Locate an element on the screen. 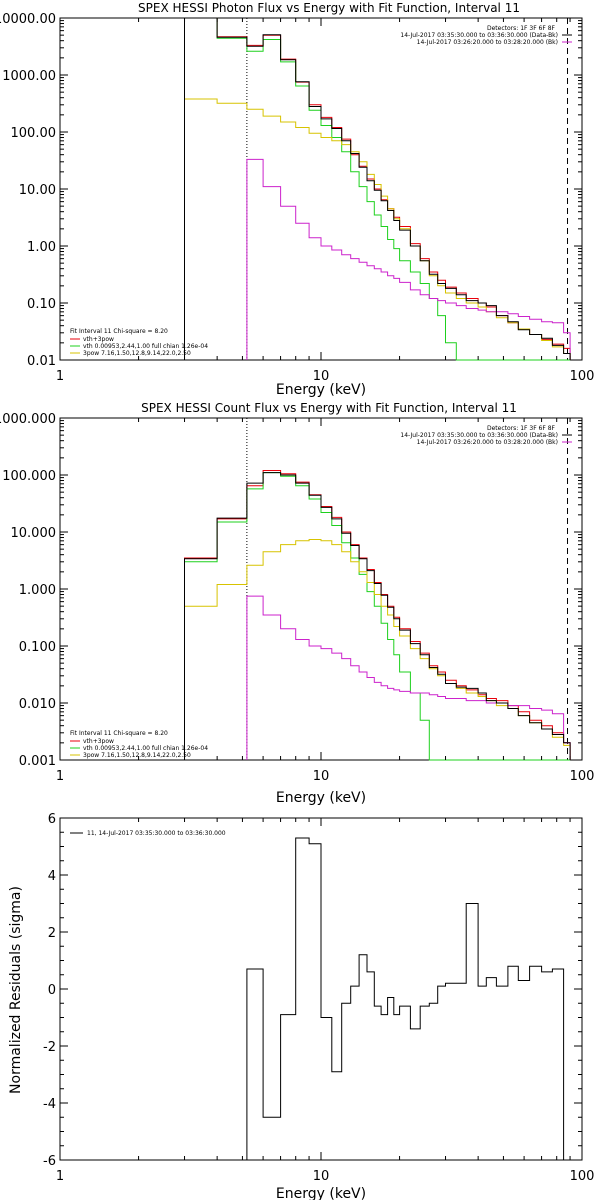 The height and width of the screenshot is (1200, 600). photon-red-legend: vth+3pow is located at coordinates (98, 339).